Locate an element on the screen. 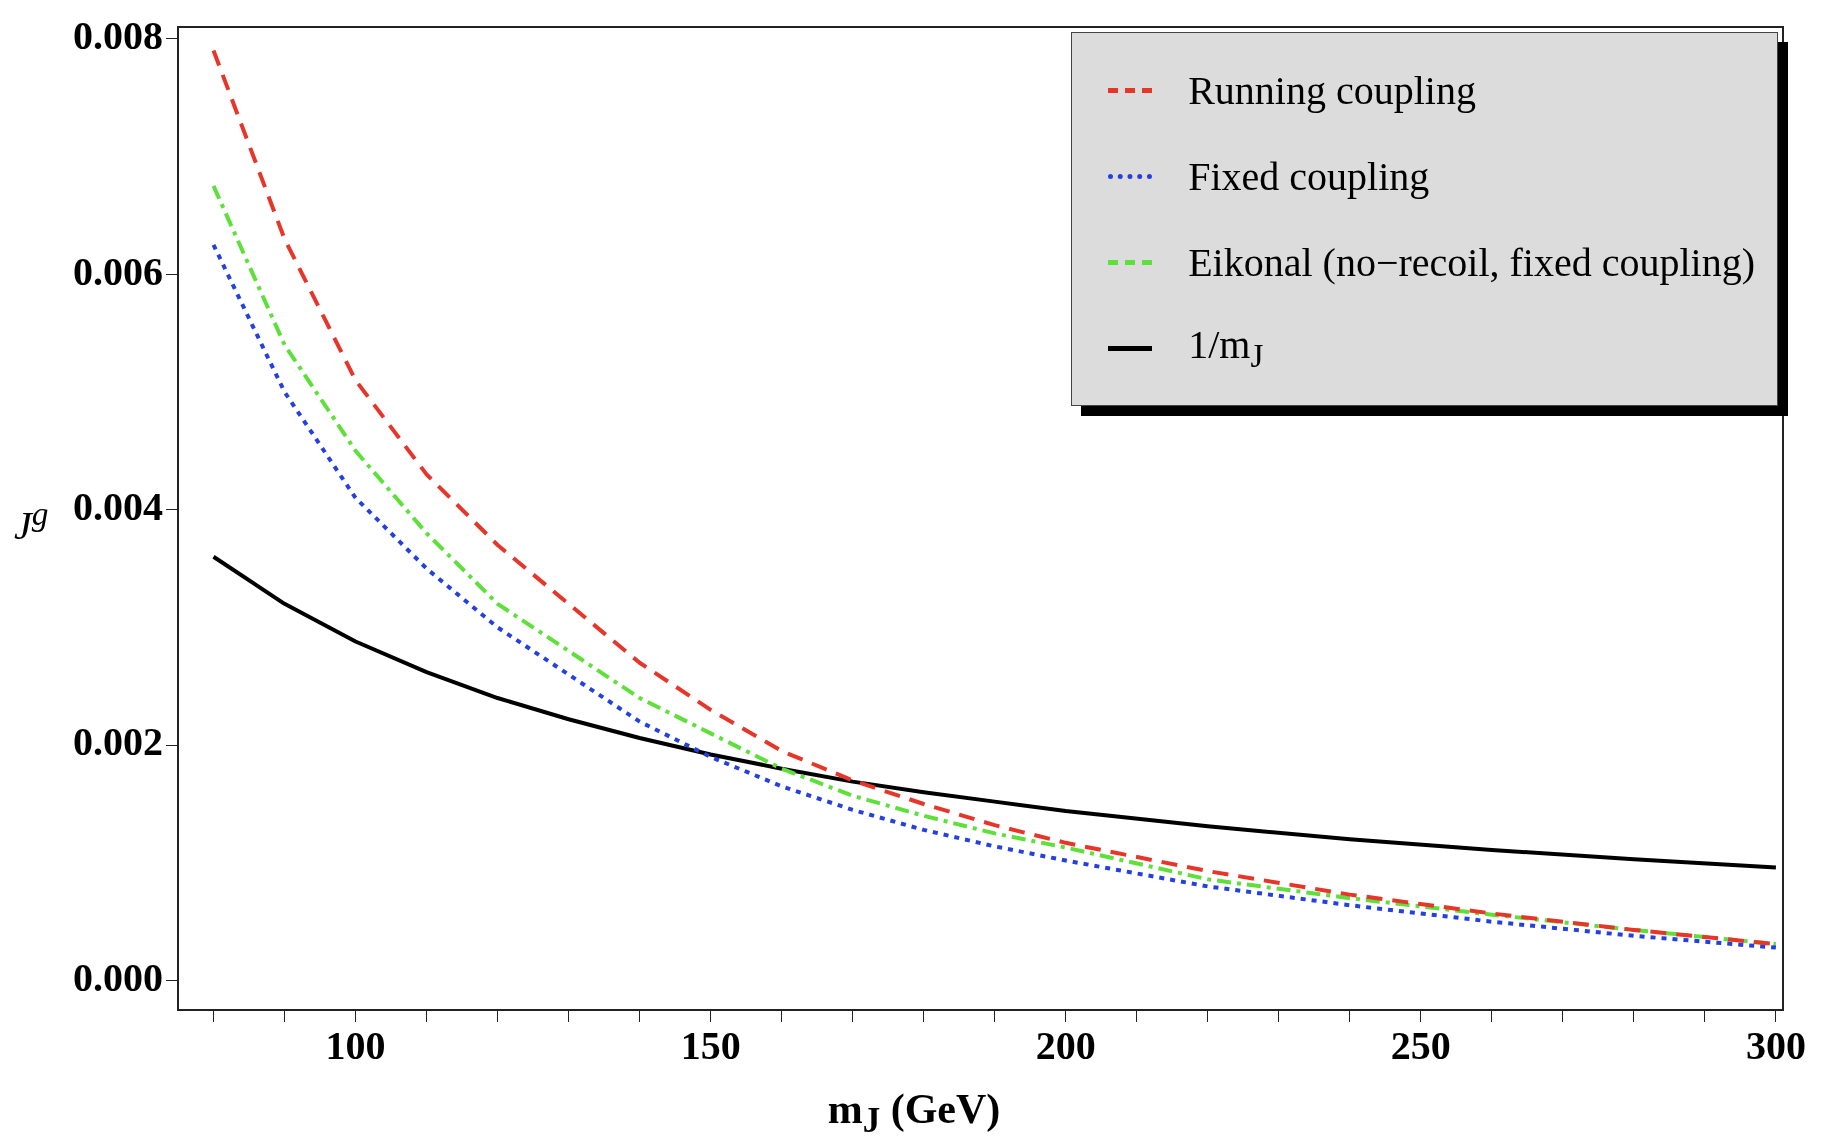 Image resolution: width=1828 pixels, height=1136 pixels. y-tick-label: 0.000 is located at coordinates (118, 977).